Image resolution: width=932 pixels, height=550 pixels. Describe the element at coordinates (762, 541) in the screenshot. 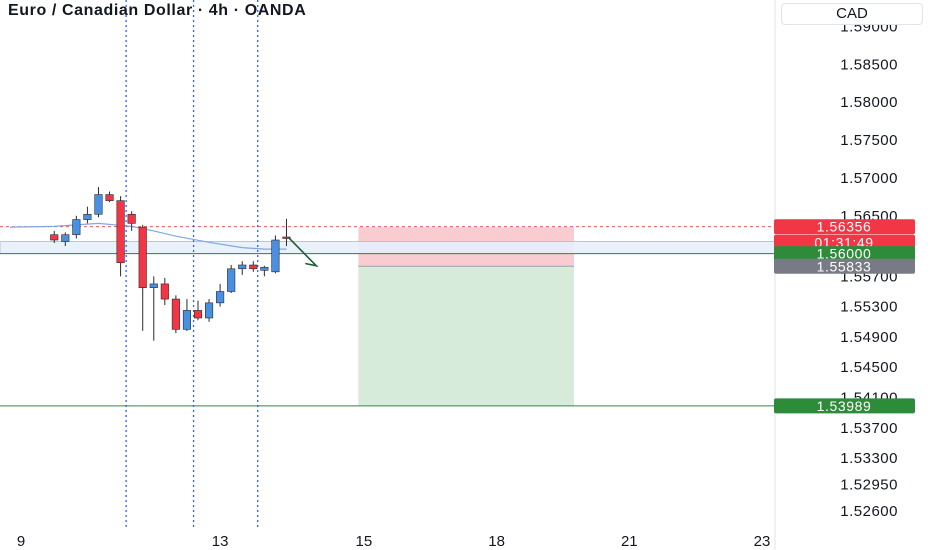

I see `x-tick-label: 23` at that location.